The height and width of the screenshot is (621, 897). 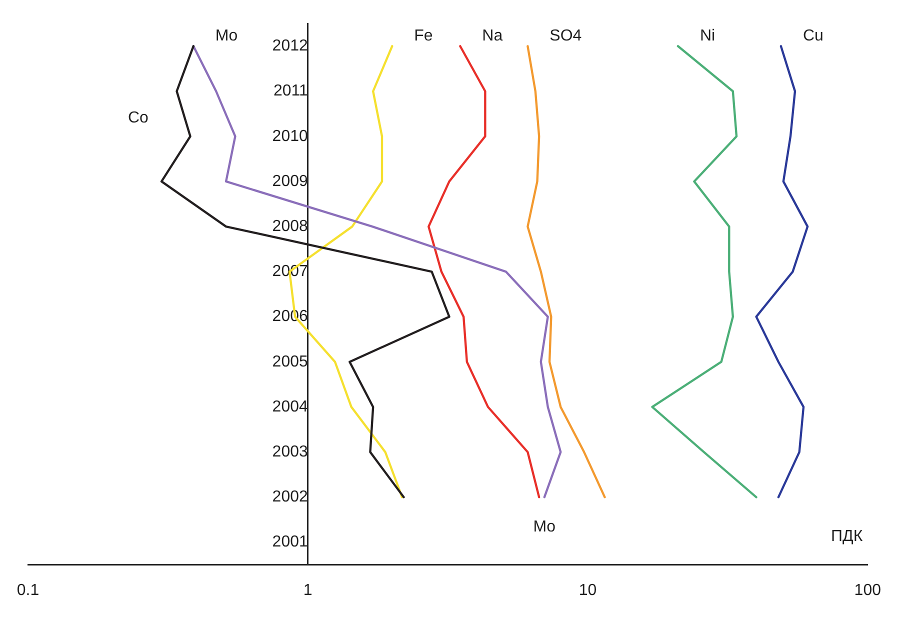 I want to click on text: Co, so click(x=138, y=118).